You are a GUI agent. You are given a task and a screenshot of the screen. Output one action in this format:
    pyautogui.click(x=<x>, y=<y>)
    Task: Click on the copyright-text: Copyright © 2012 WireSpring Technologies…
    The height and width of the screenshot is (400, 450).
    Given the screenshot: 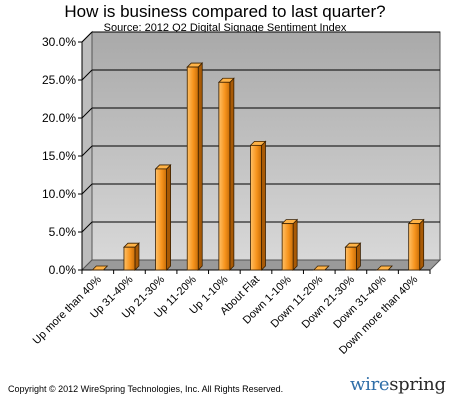 What is the action you would take?
    pyautogui.click(x=146, y=389)
    